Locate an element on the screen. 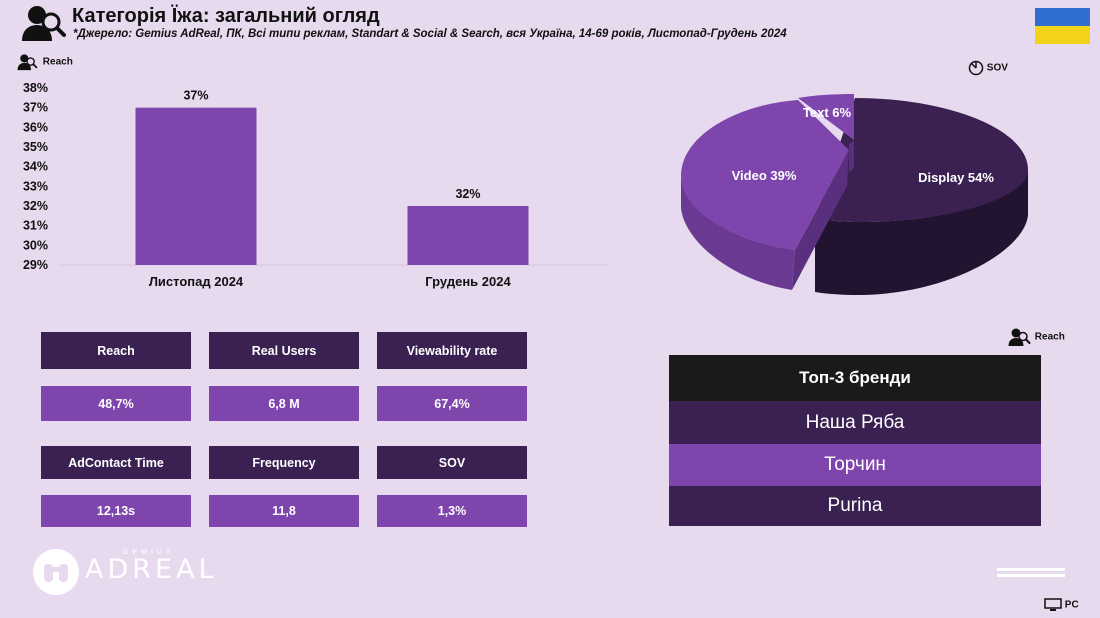 The width and height of the screenshot is (1100, 618). pie-slice-display-rim is located at coordinates (921, 232).